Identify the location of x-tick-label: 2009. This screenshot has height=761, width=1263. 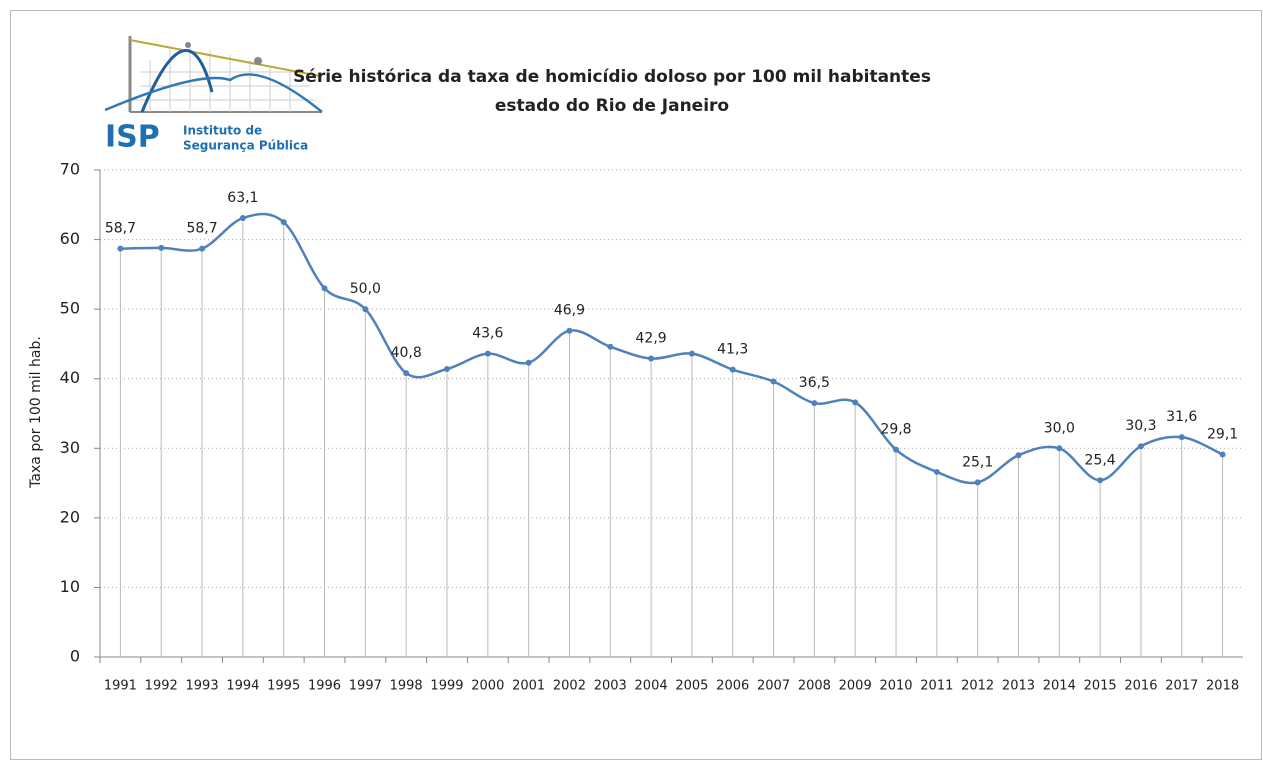
(855, 686).